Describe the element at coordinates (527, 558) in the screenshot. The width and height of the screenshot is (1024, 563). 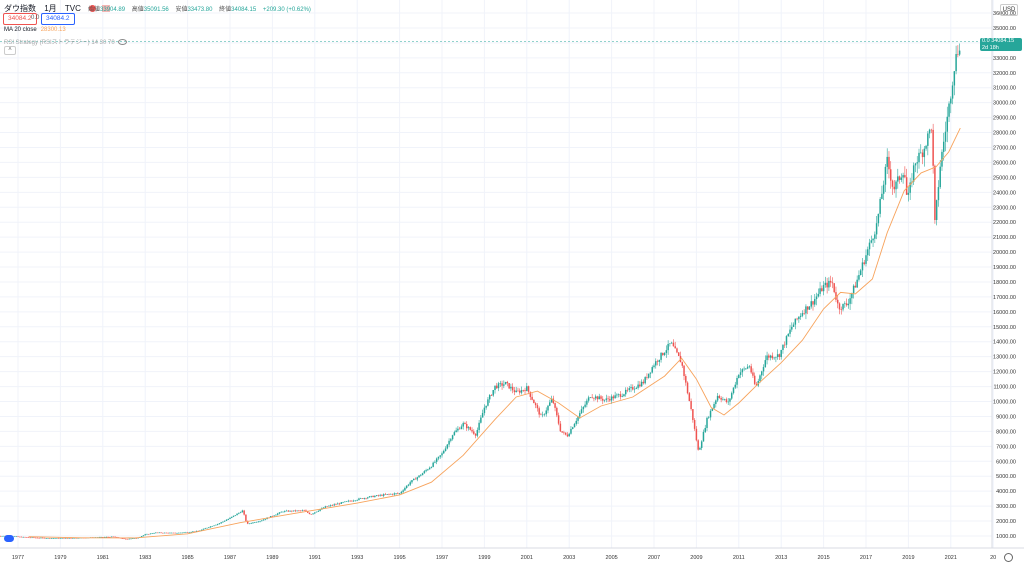
I see `time-tick-label: 2001` at that location.